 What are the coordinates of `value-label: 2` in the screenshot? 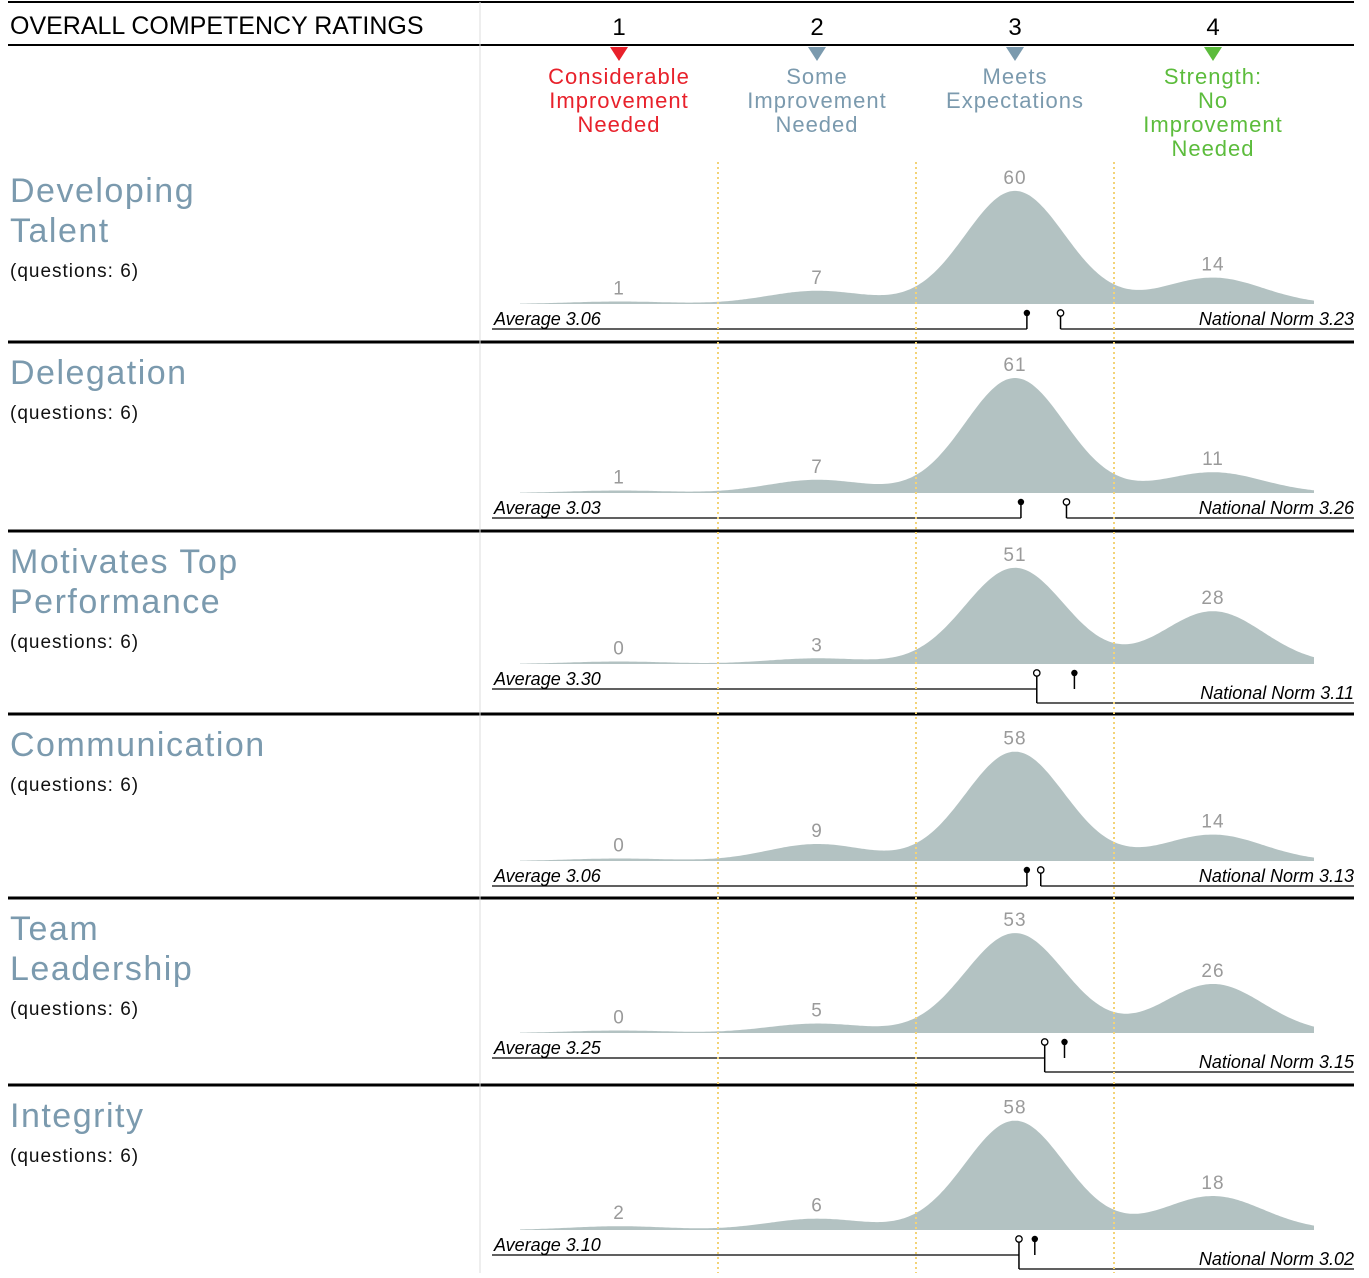 It's located at (619, 1213).